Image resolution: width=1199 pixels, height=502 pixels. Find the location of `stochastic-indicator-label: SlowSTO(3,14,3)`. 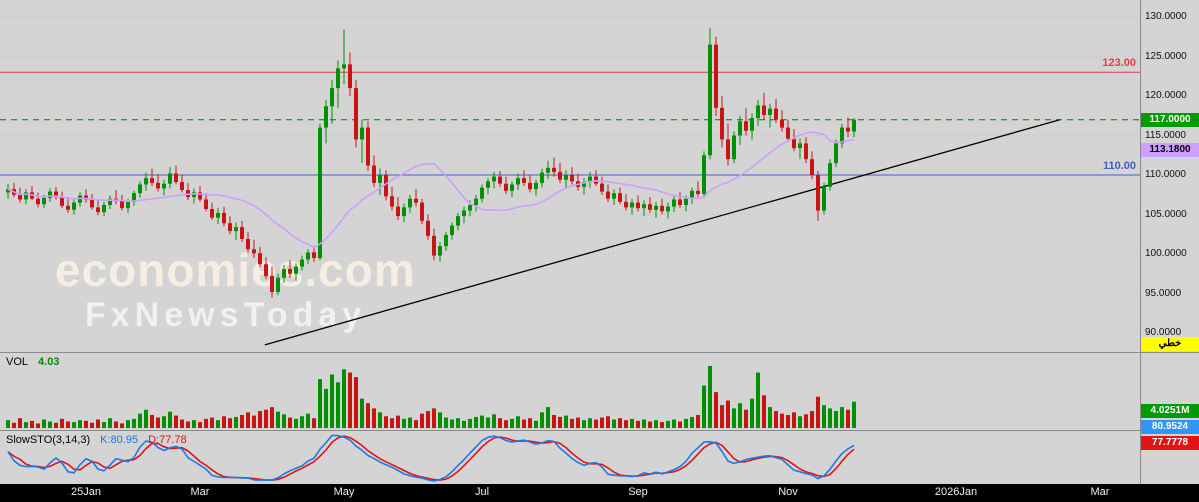

stochastic-indicator-label: SlowSTO(3,14,3) is located at coordinates (48, 440).